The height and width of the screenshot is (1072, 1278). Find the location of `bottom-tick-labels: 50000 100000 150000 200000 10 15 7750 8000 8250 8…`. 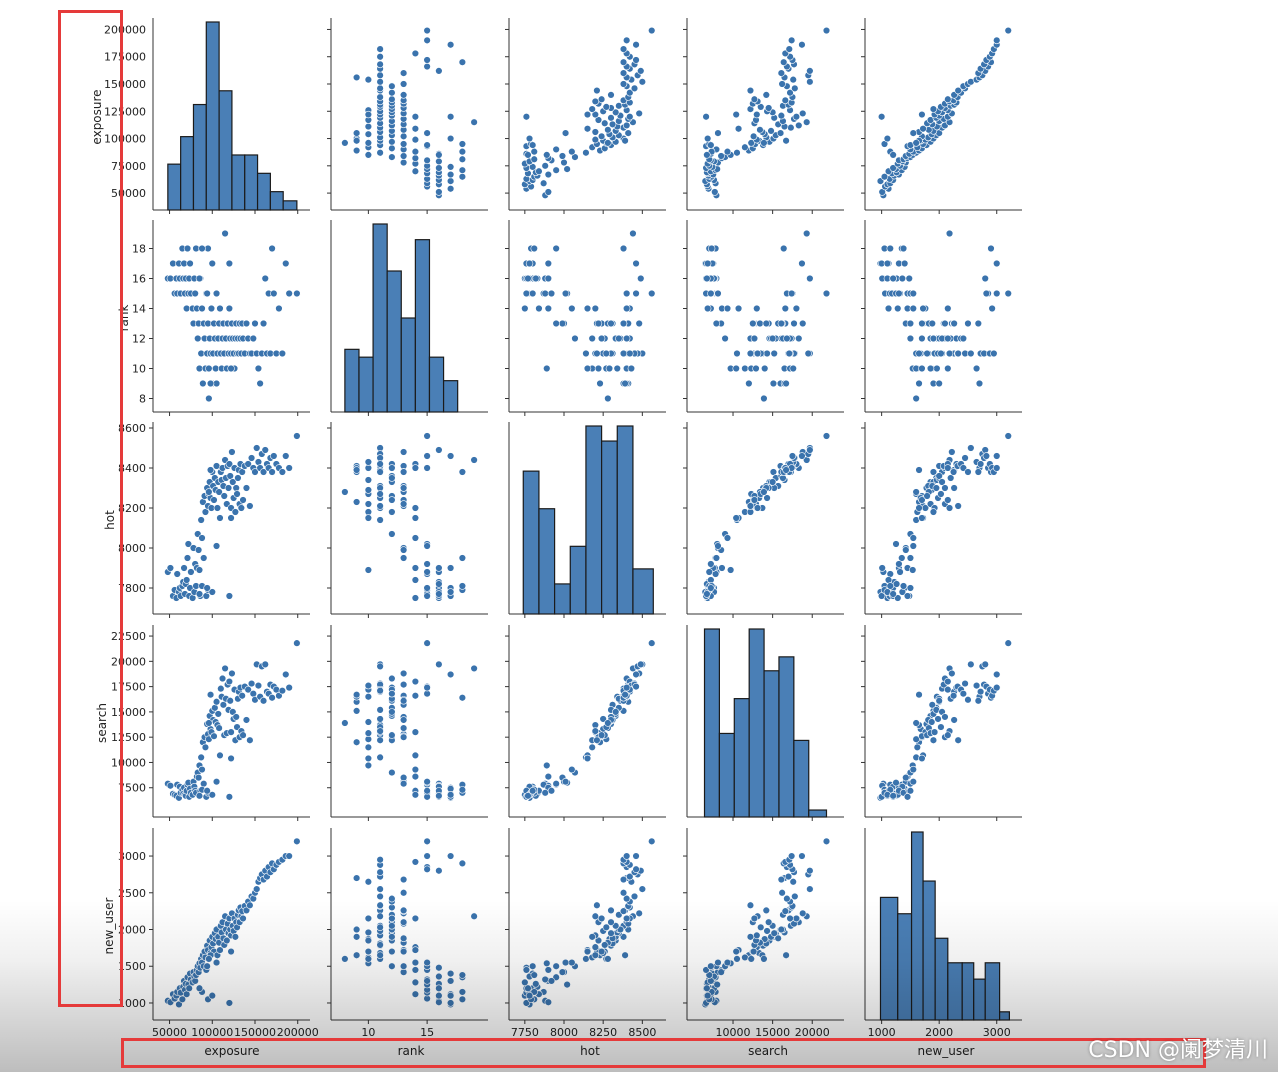

bottom-tick-labels: 50000 100000 150000 200000 10 15 7750 8000 8250 8… is located at coordinates (581, 1032).